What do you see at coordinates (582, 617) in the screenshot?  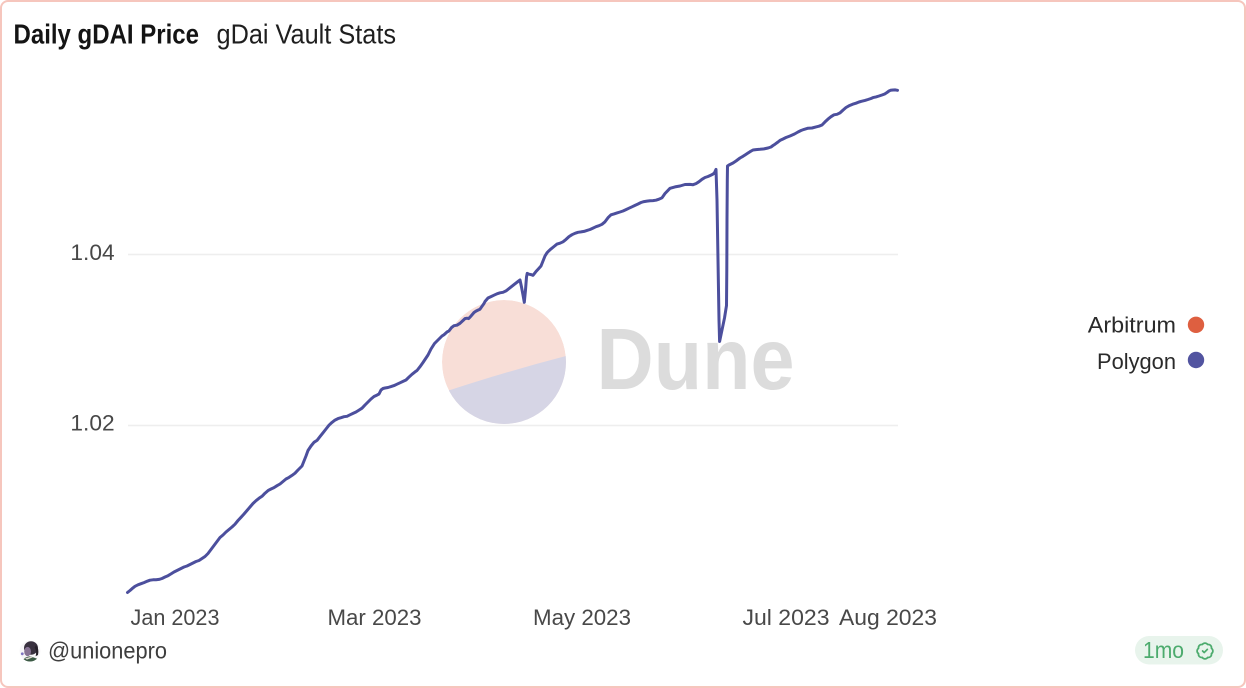 I see `svg-text: May 2023` at bounding box center [582, 617].